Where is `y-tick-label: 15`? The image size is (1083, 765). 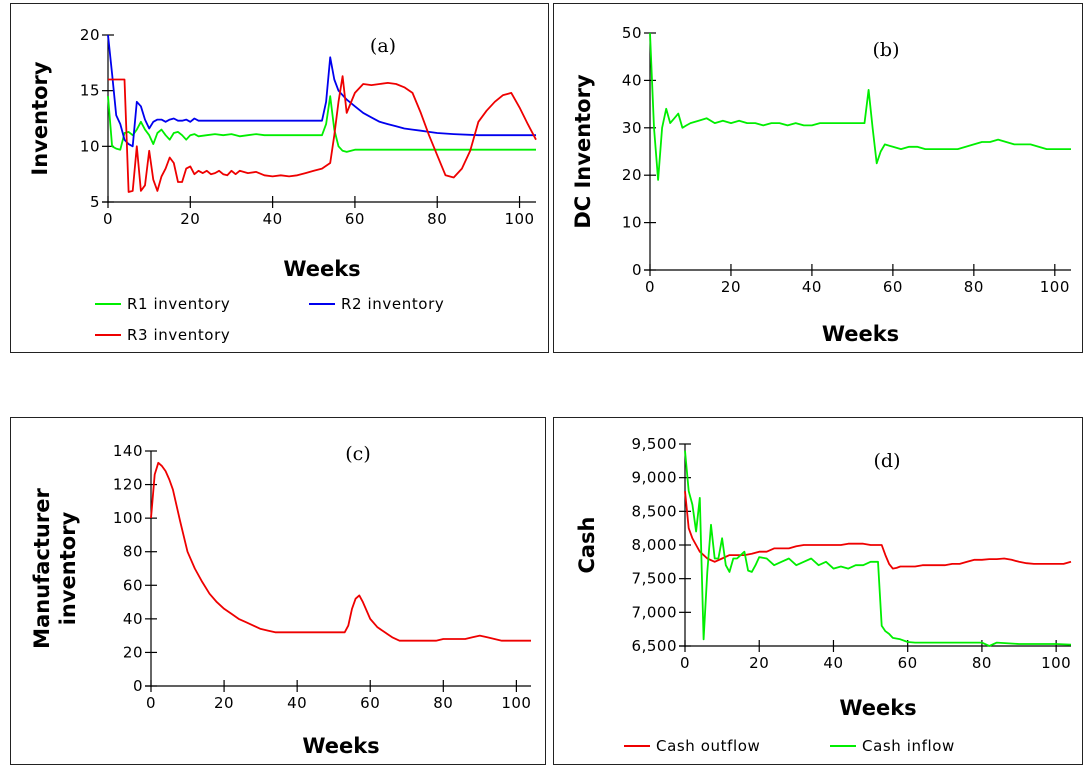
y-tick-label: 15 is located at coordinates (90, 91).